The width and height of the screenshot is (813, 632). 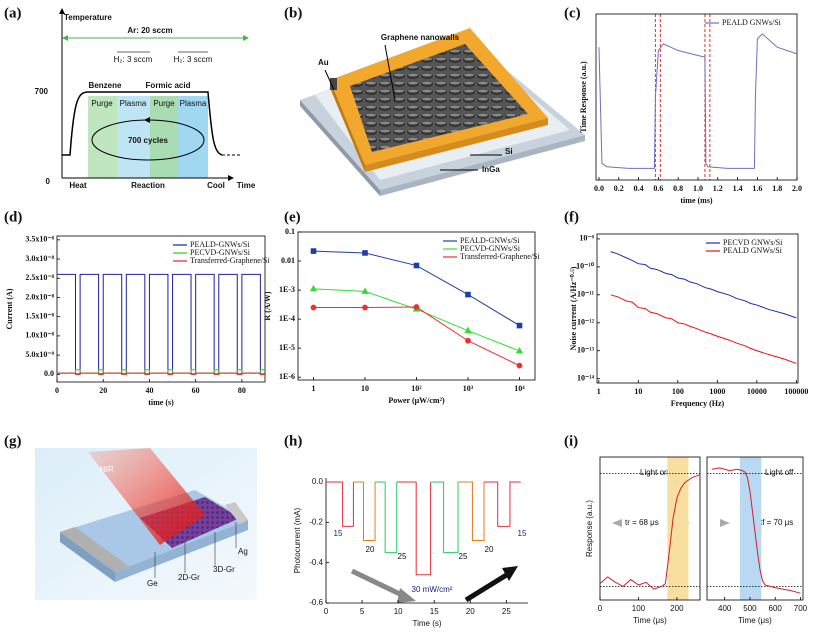 I want to click on y-tick-label: 3.5x10⁻⁸, so click(x=39, y=239).